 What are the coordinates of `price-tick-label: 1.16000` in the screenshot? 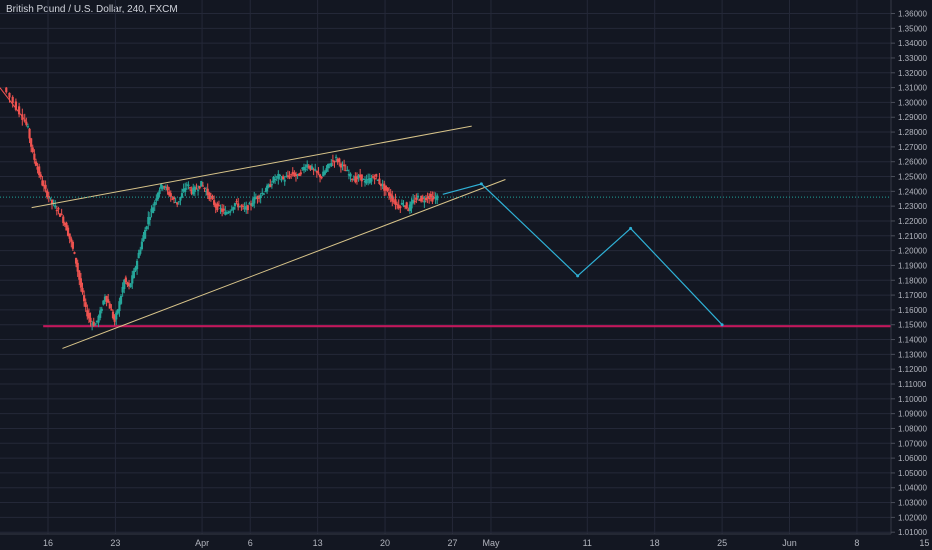 It's located at (912, 310).